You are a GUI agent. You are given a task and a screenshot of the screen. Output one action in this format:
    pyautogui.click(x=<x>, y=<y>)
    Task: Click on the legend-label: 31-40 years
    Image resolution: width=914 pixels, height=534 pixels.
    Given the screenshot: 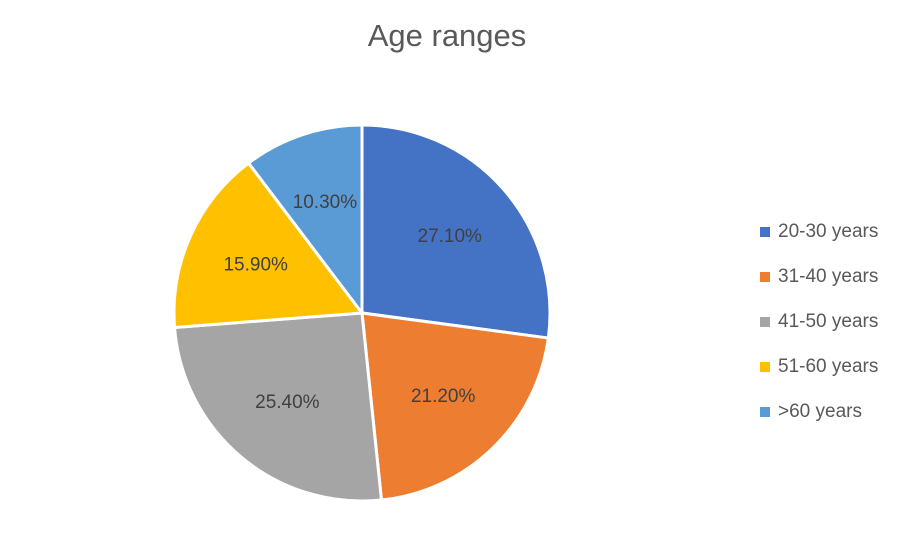 What is the action you would take?
    pyautogui.click(x=828, y=276)
    